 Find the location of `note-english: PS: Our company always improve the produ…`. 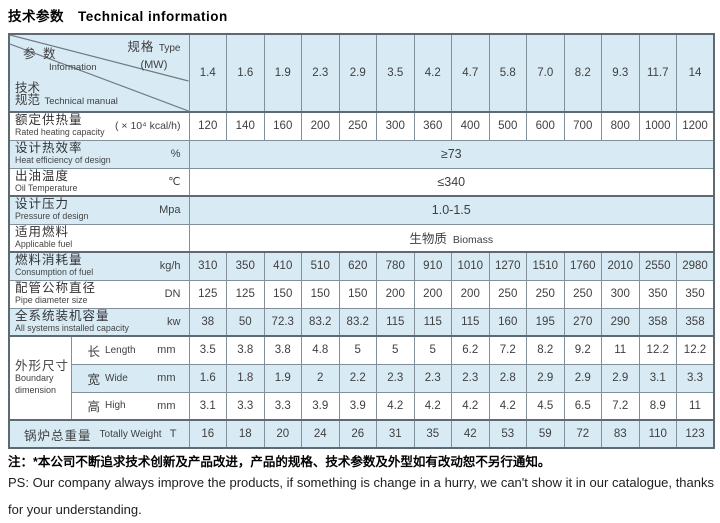

note-english: PS: Our company always improve the produ… is located at coordinates (361, 496).